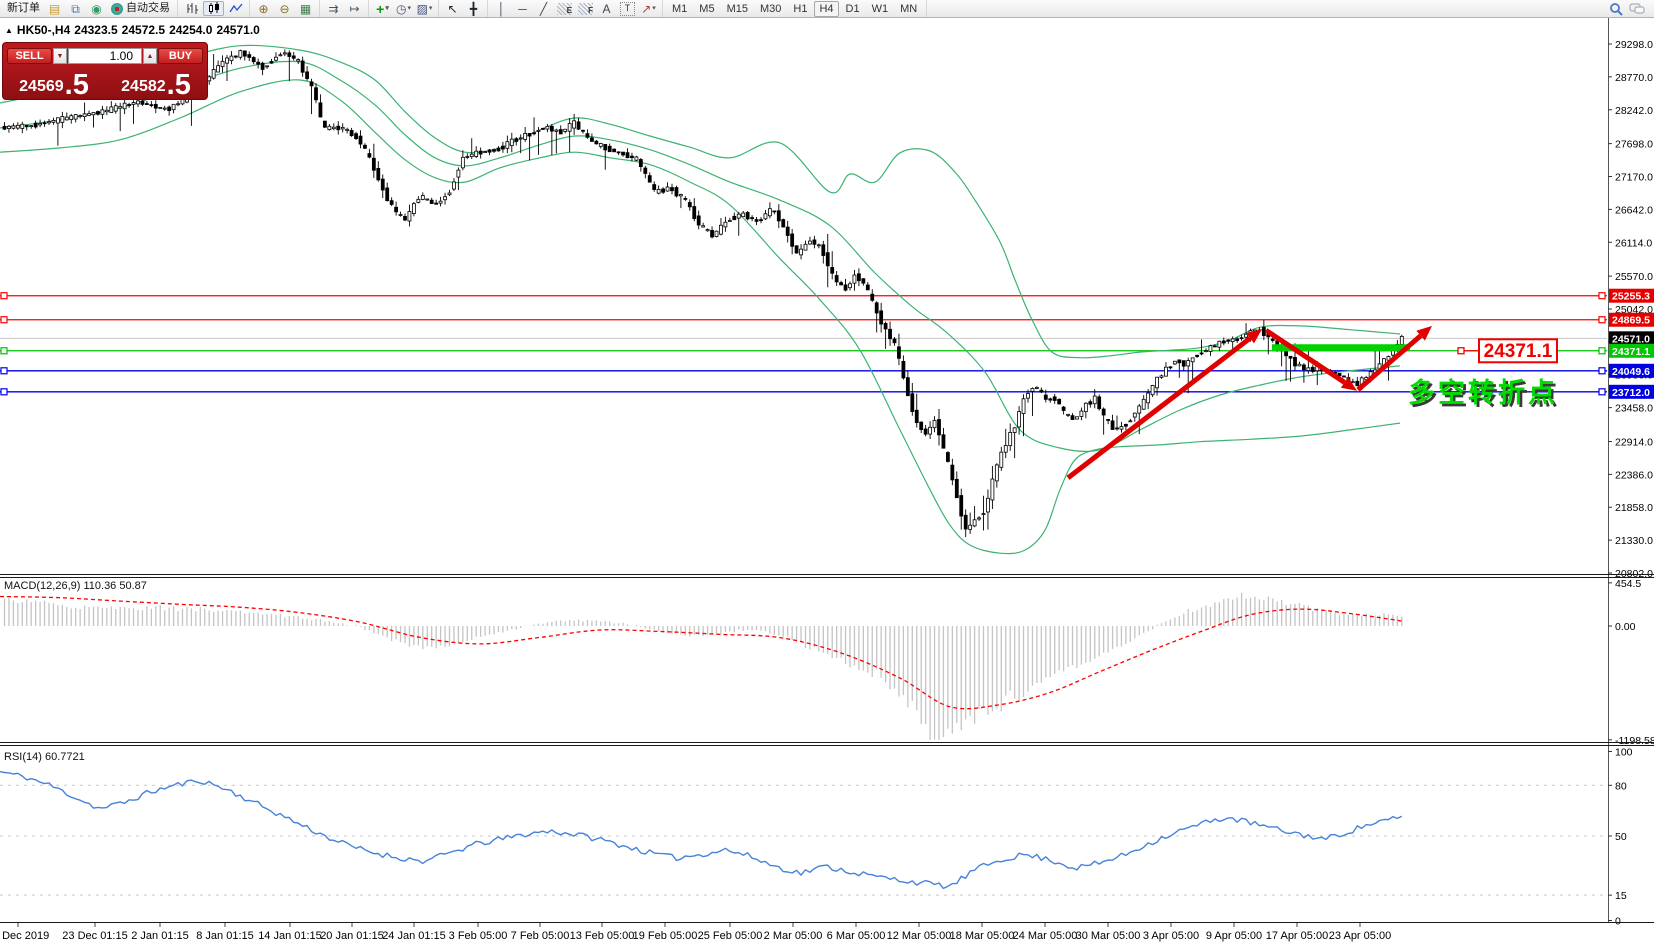 The height and width of the screenshot is (944, 1654). I want to click on svg-text: 多空转折点, so click(1486, 395).